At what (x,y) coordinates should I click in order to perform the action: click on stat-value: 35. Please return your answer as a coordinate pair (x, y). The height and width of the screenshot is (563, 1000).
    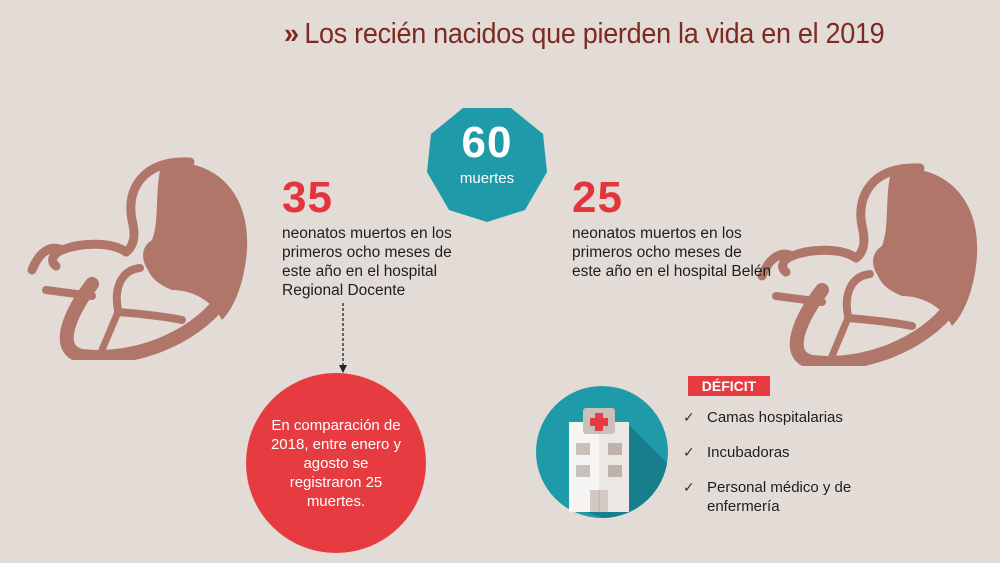
    Looking at the image, I should click on (307, 197).